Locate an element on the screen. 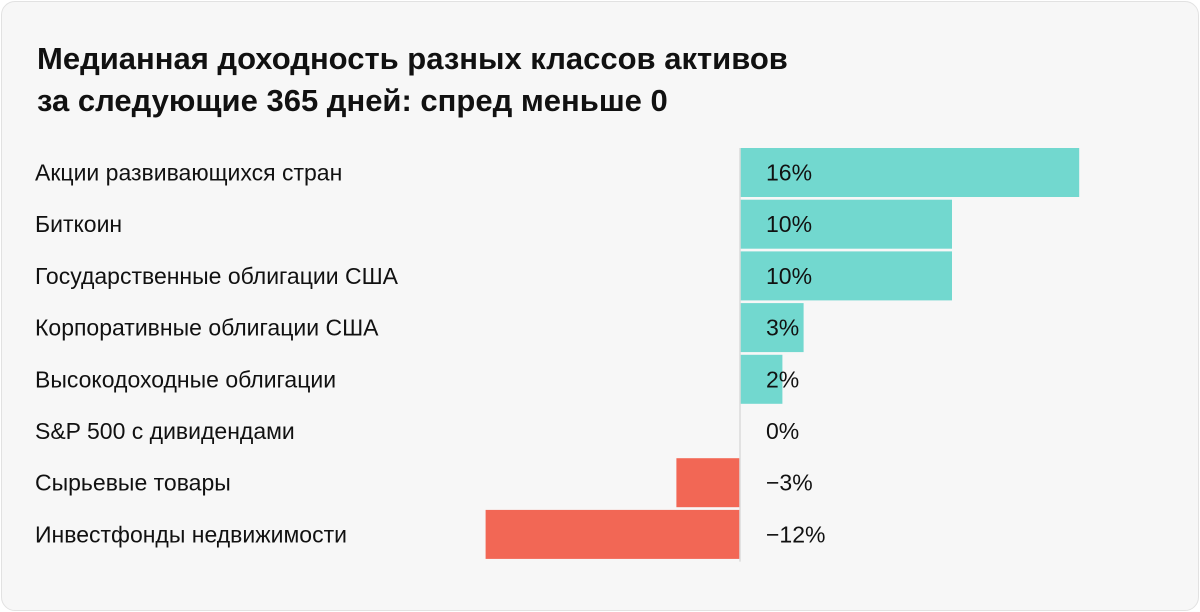 The height and width of the screenshot is (612, 1200). title-line-2: за следующие 365 дней: спред меньше 0 is located at coordinates (352, 100).